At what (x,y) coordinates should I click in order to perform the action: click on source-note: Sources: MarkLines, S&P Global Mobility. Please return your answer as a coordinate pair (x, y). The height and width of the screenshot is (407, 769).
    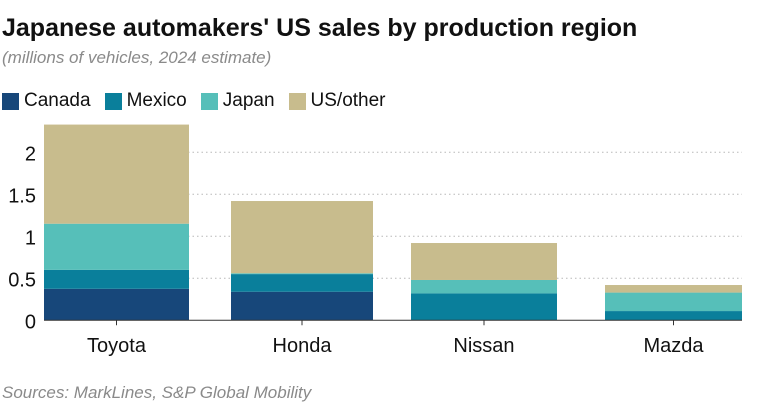
    Looking at the image, I should click on (157, 392).